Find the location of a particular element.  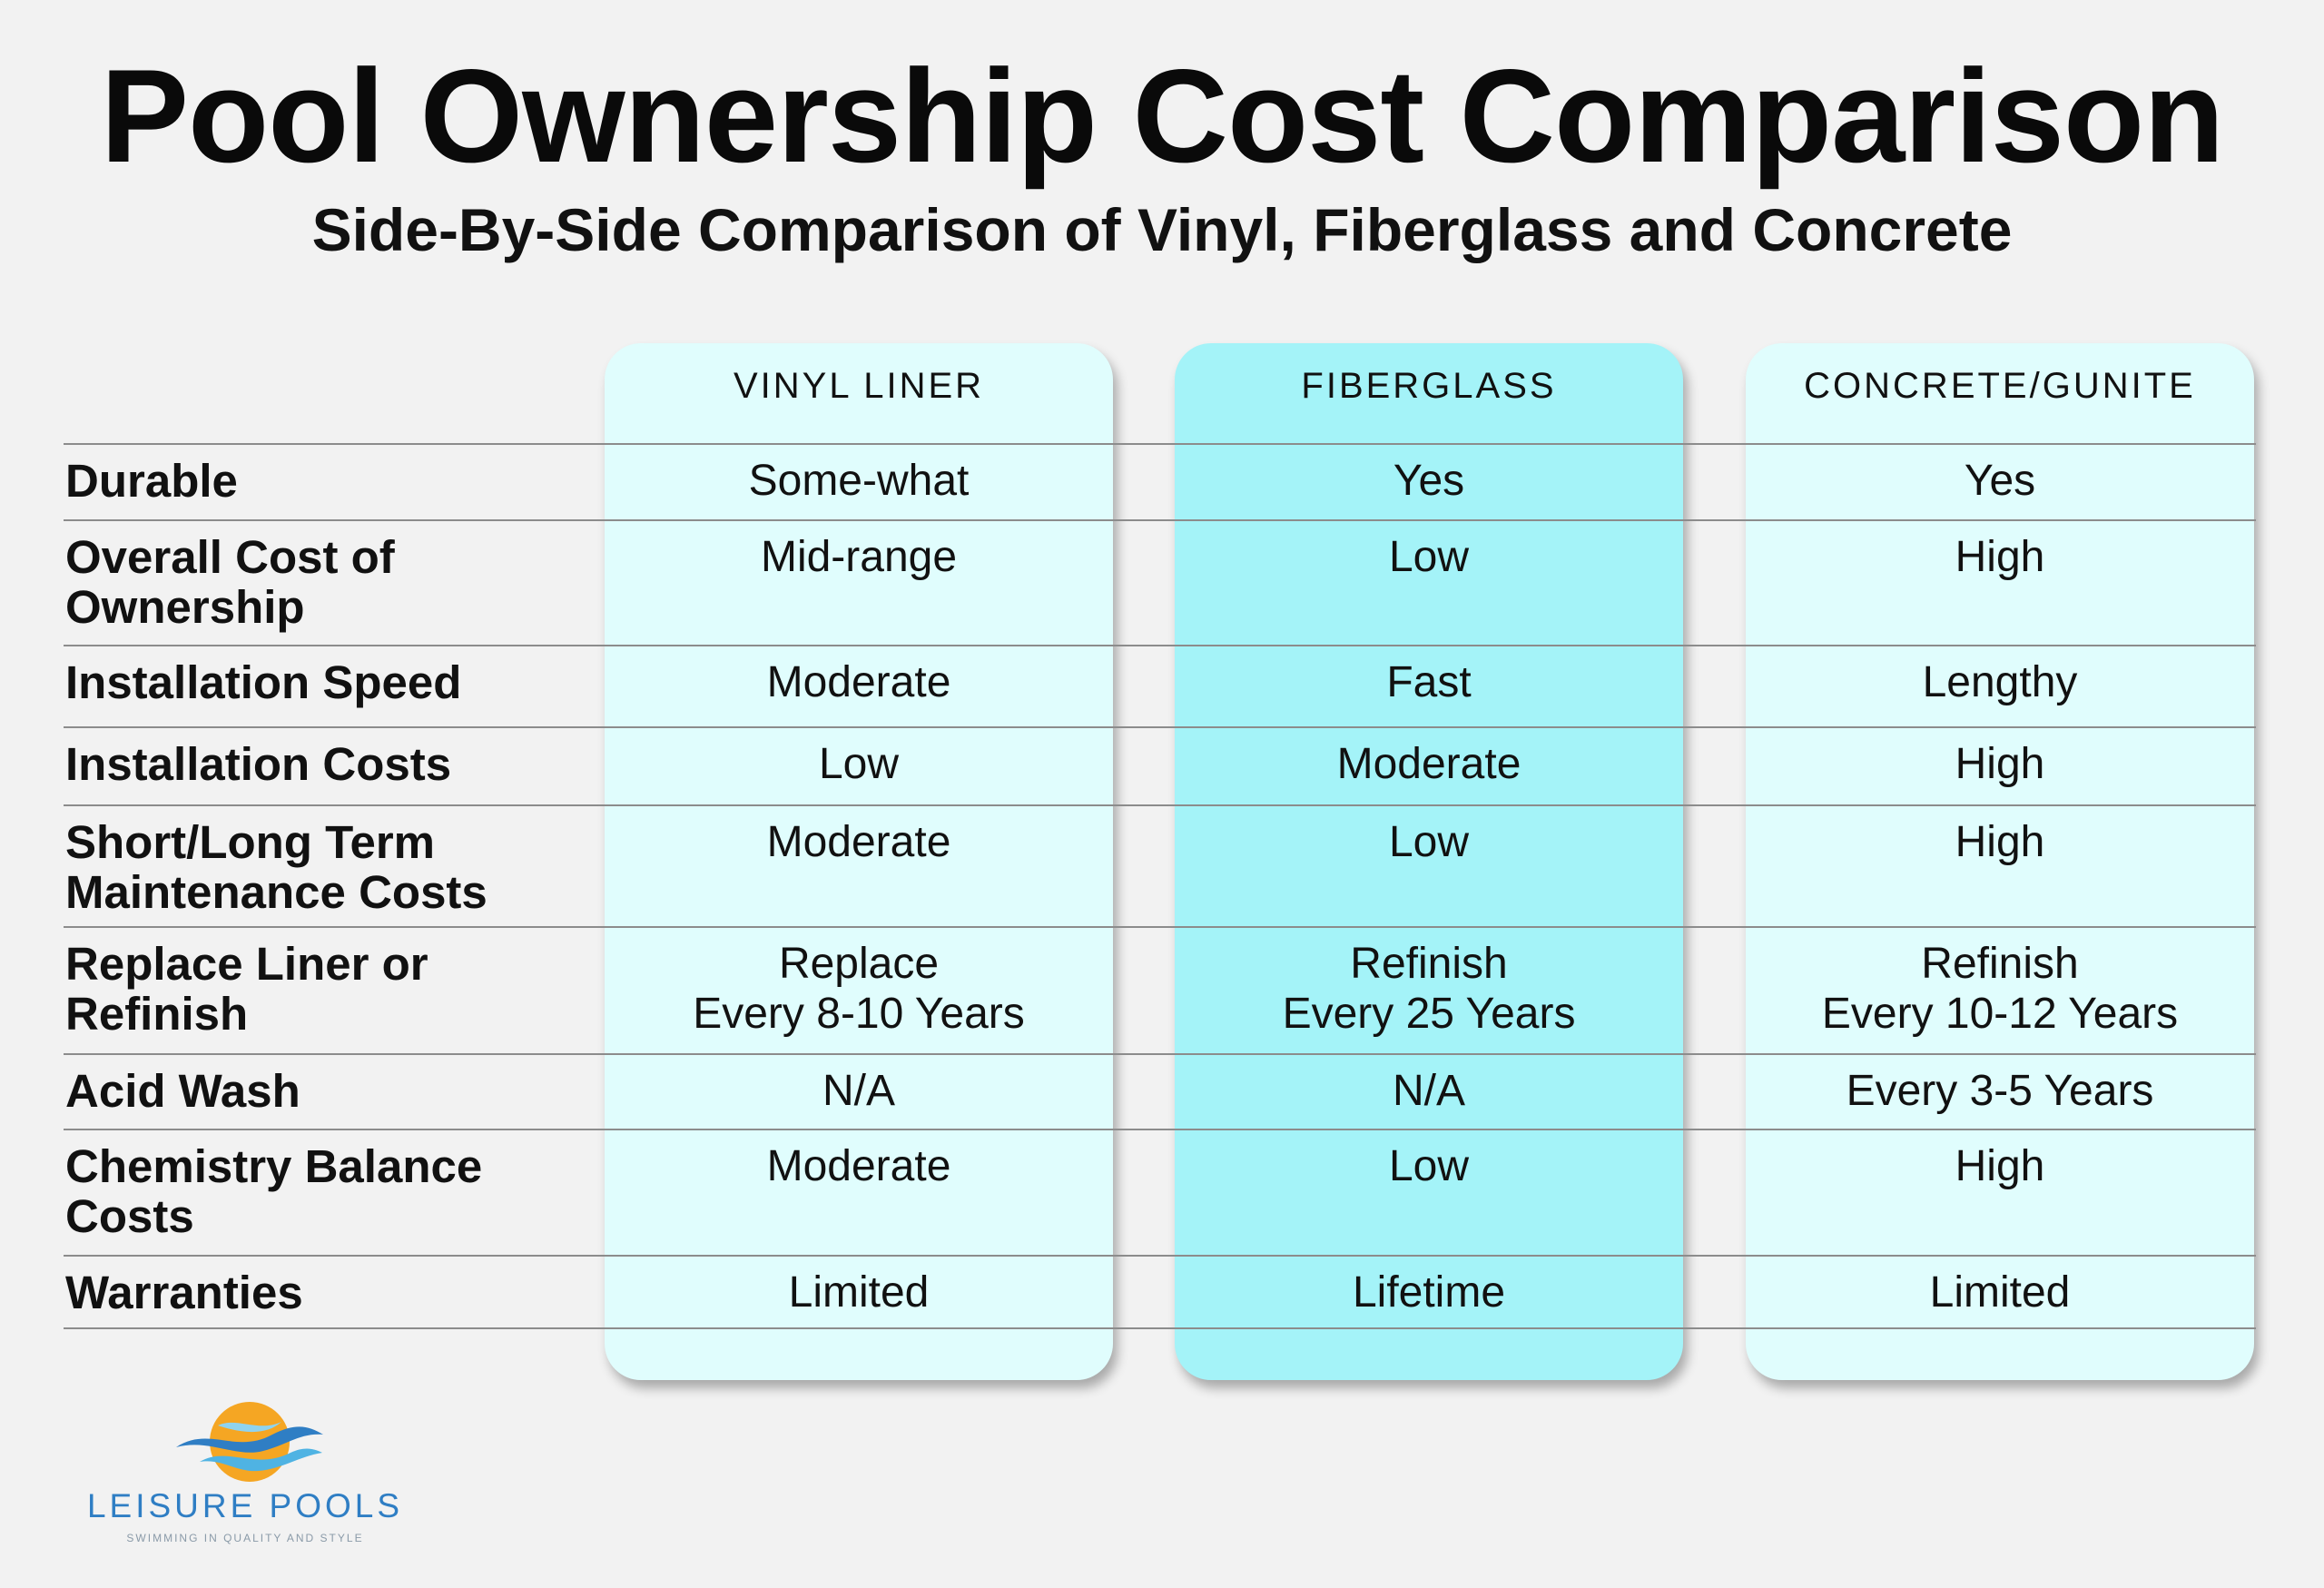

row-label-replace-liner-or-refinish: Replace Liner or Refinish is located at coordinates (246, 989).